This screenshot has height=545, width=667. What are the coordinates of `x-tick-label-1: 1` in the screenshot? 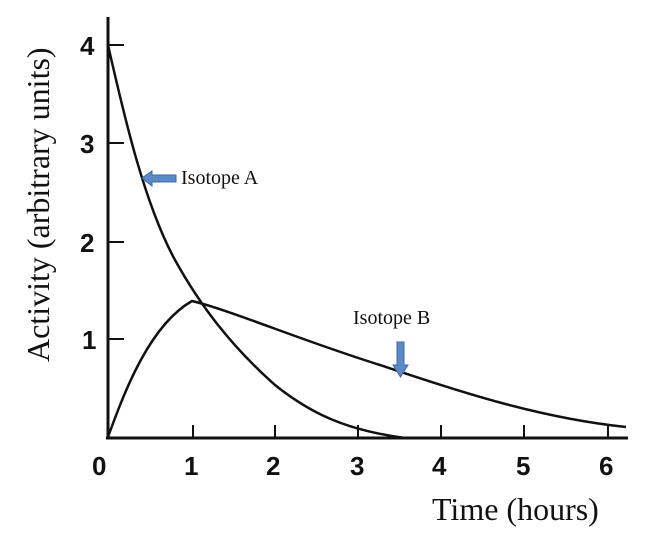 It's located at (191, 466).